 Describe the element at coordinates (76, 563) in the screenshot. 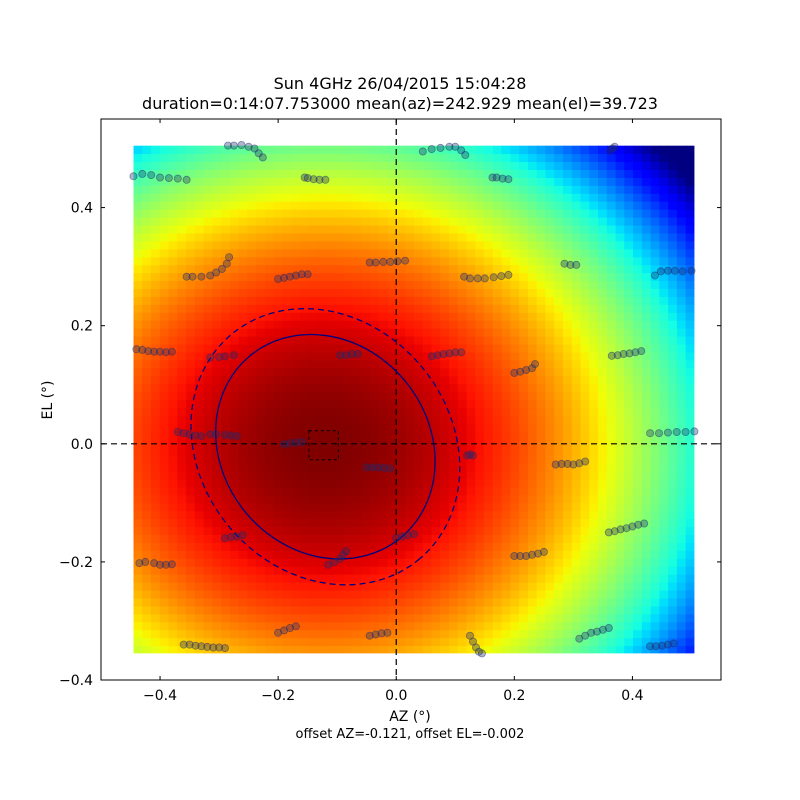

I see `y-tick-label: −0.2` at that location.